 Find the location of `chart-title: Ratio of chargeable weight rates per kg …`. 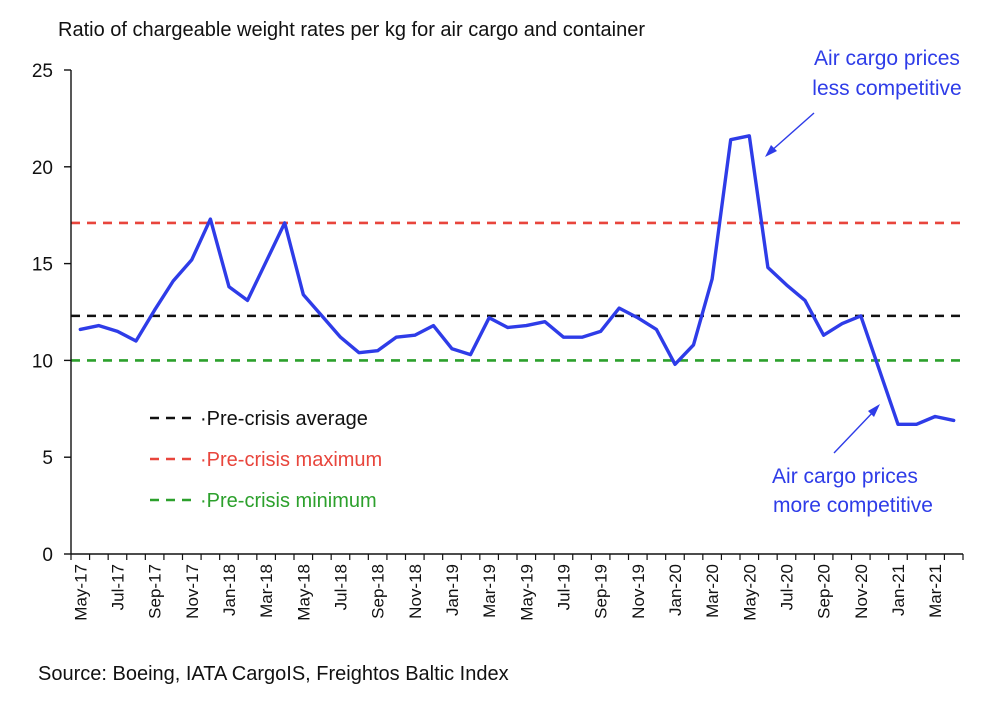

chart-title: Ratio of chargeable weight rates per kg … is located at coordinates (351, 30).